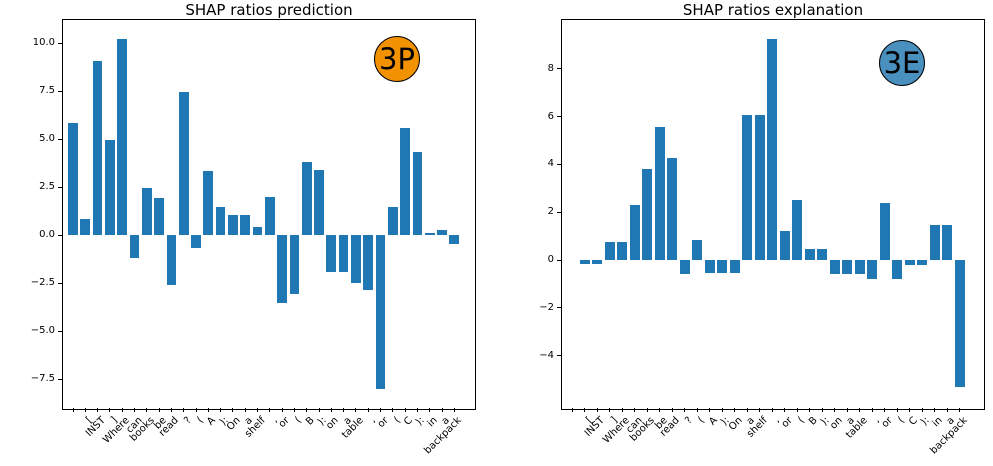 This screenshot has width=993, height=466. Describe the element at coordinates (546, 307) in the screenshot. I see `y-axis-tick-label: −2` at that location.